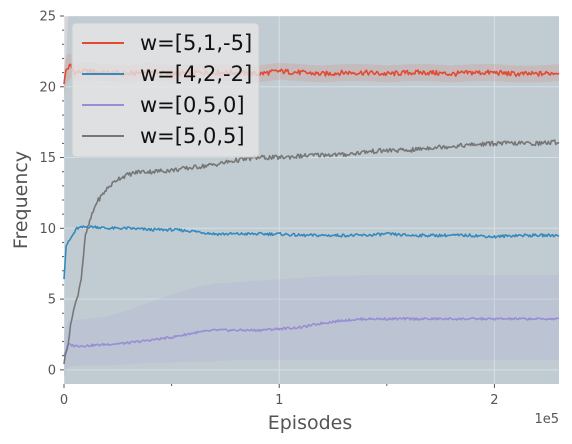 The height and width of the screenshot is (444, 572). I want to click on x-tick-label-2: 2, so click(494, 400).